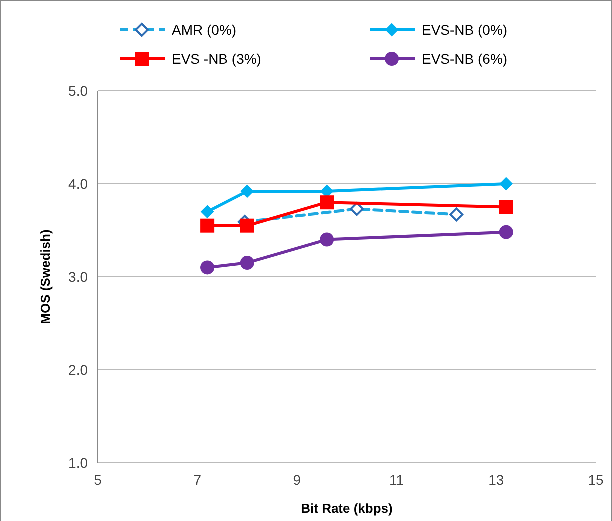 Image resolution: width=612 pixels, height=521 pixels. What do you see at coordinates (204, 30) in the screenshot?
I see `legend-label: AMR (0%)` at bounding box center [204, 30].